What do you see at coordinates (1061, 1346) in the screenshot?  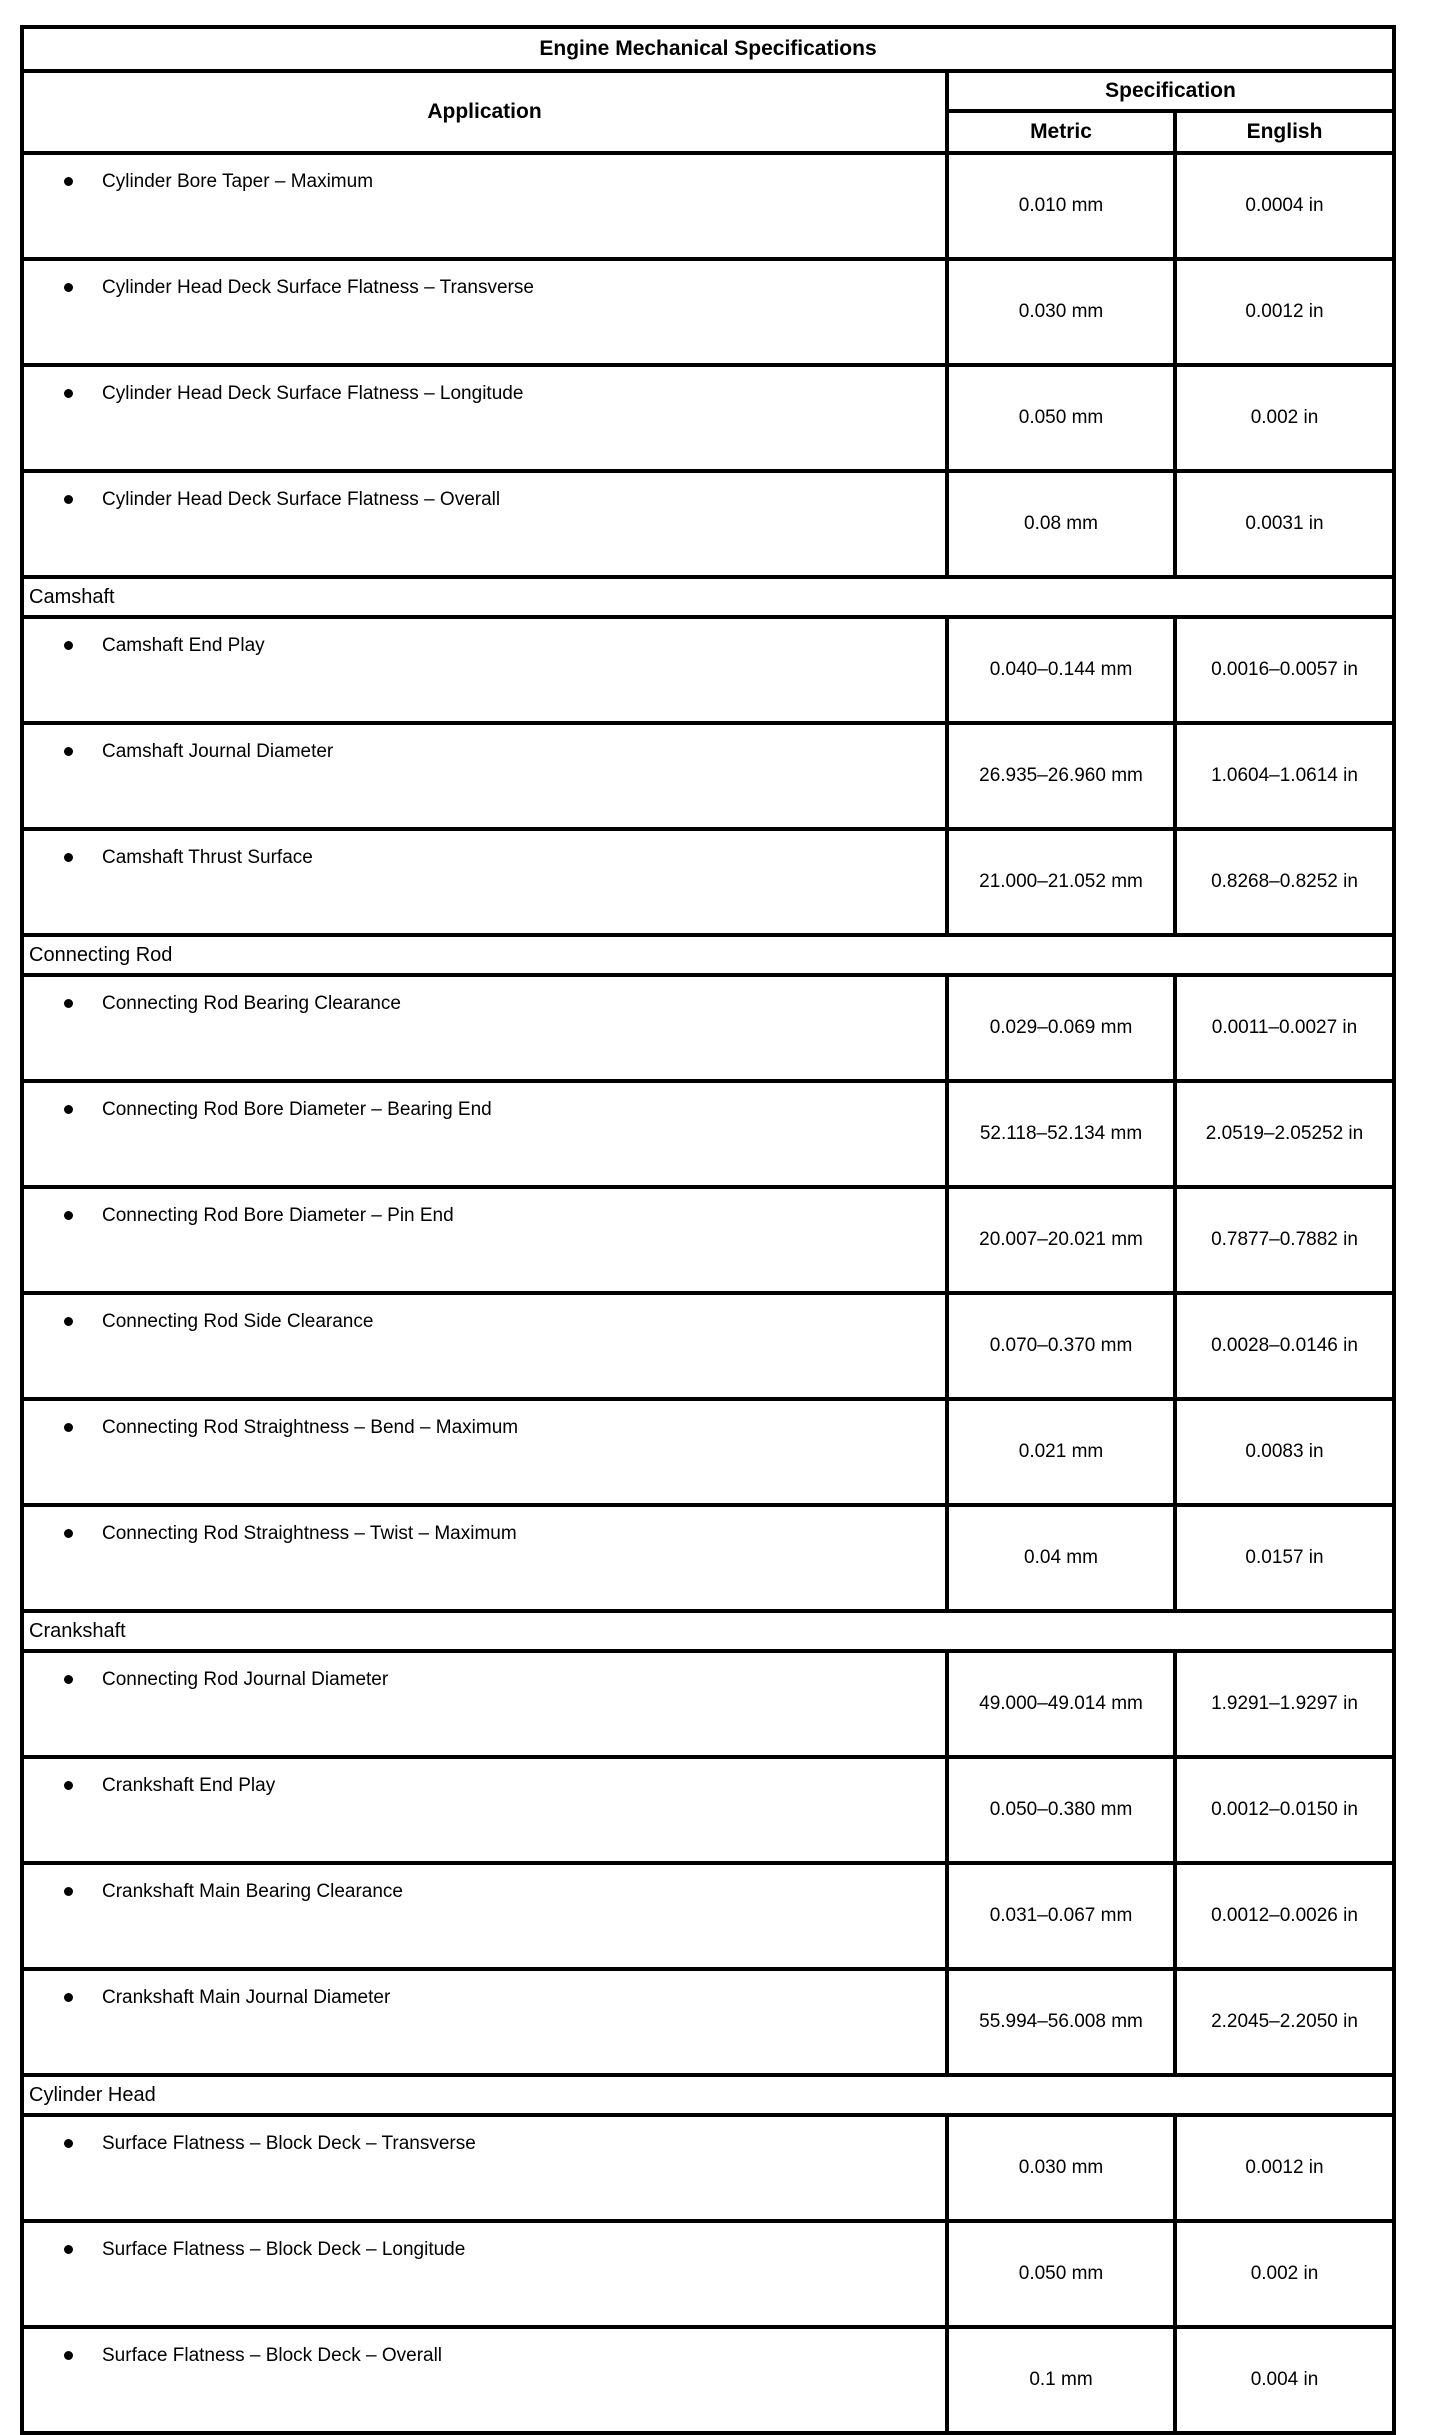 I see `metric-value-cell: 0.070–0.370 mm` at bounding box center [1061, 1346].